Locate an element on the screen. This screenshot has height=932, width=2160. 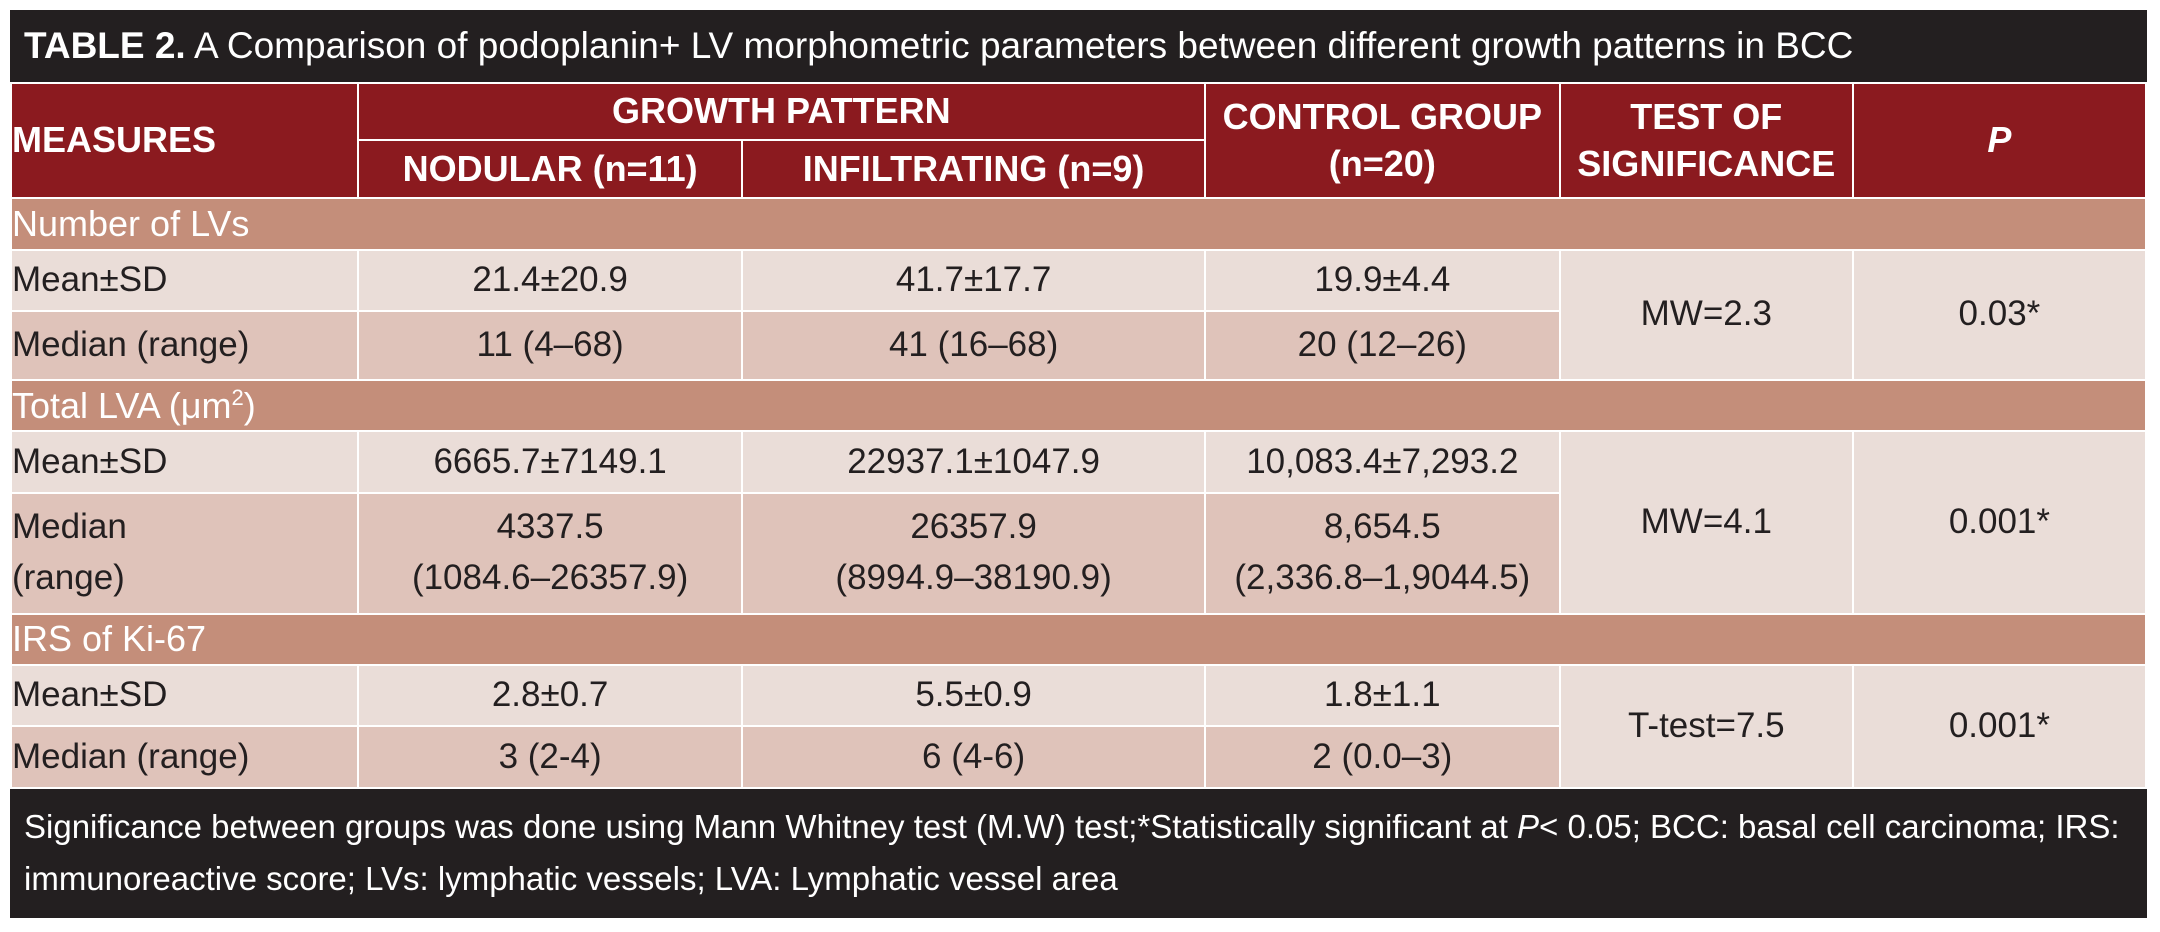
cell-control: 2 (0.0–3) is located at coordinates (1382, 757).